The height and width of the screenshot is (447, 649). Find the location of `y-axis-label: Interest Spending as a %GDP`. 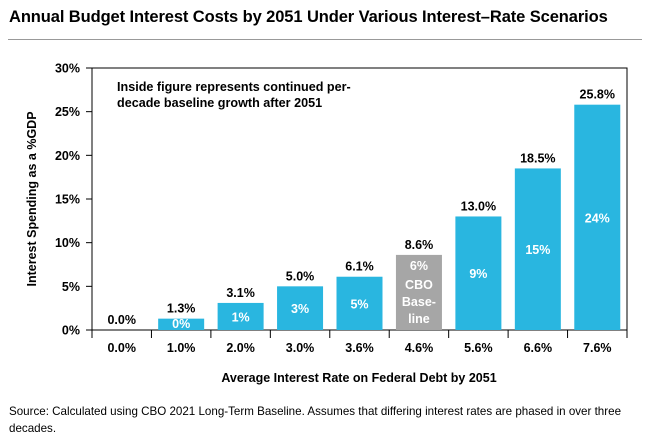

y-axis-label: Interest Spending as a %GDP is located at coordinates (32, 198).